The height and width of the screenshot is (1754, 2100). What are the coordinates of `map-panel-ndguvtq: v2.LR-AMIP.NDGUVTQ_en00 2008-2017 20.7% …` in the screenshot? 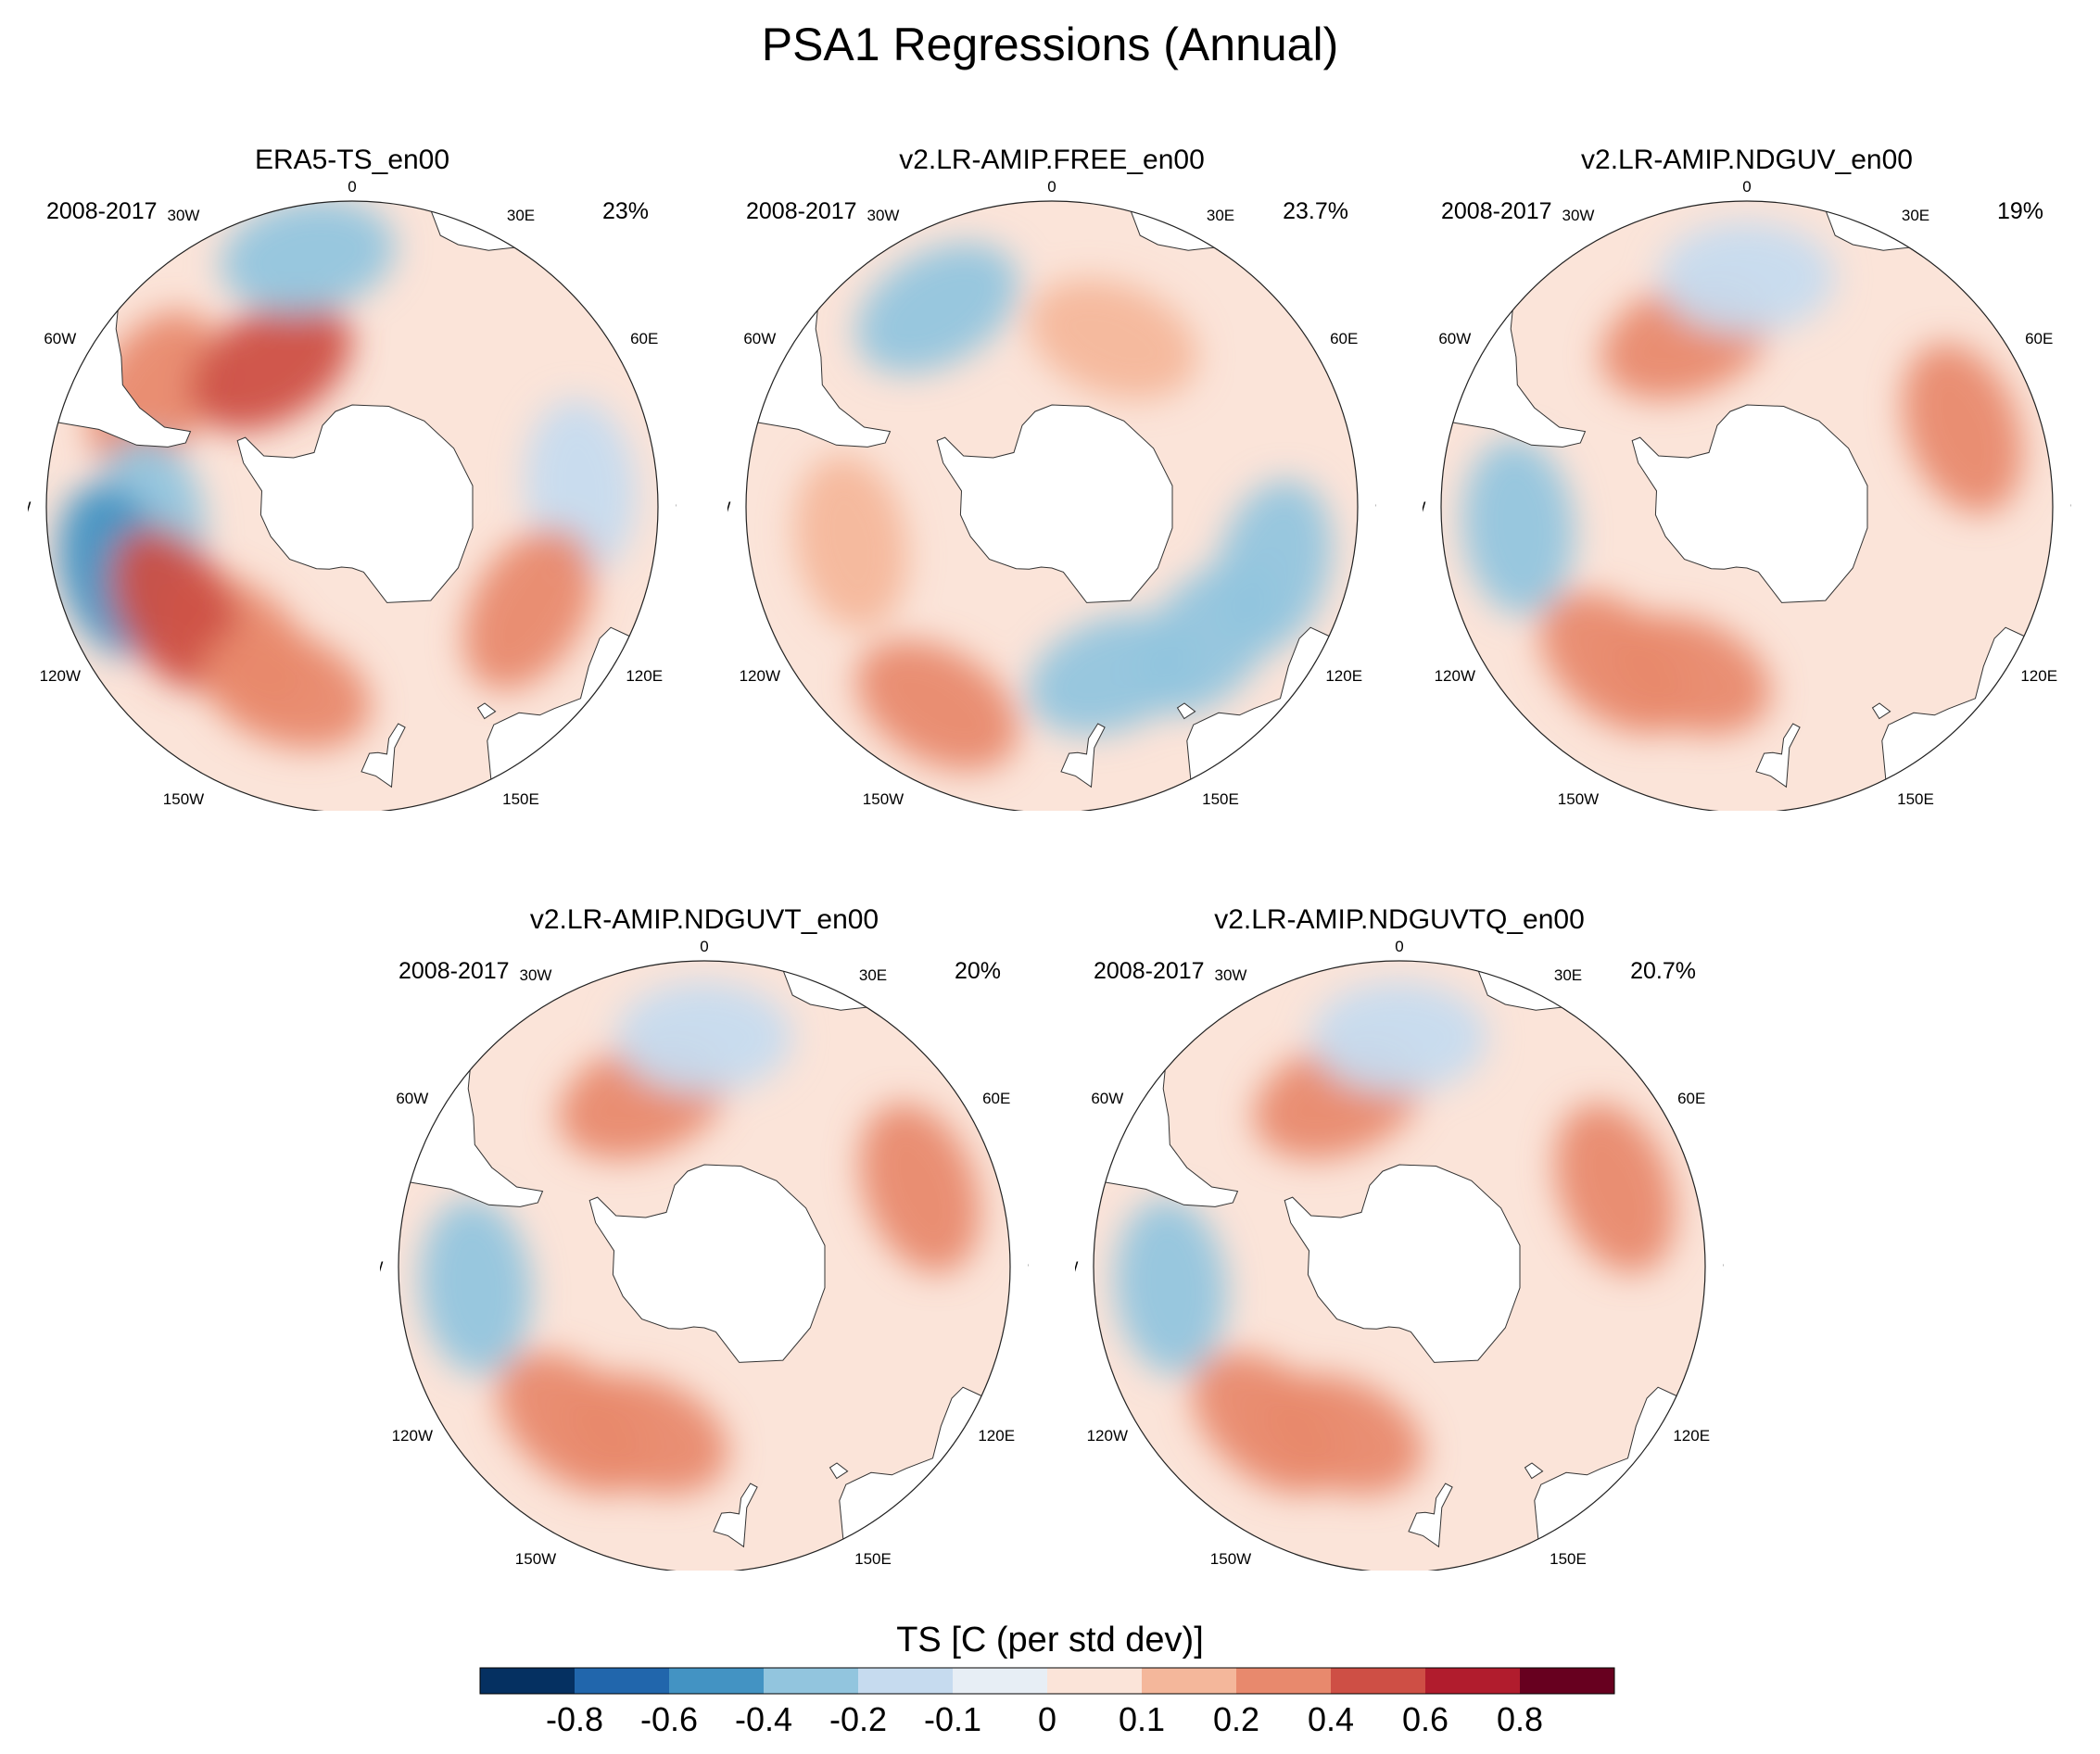 It's located at (1399, 1237).